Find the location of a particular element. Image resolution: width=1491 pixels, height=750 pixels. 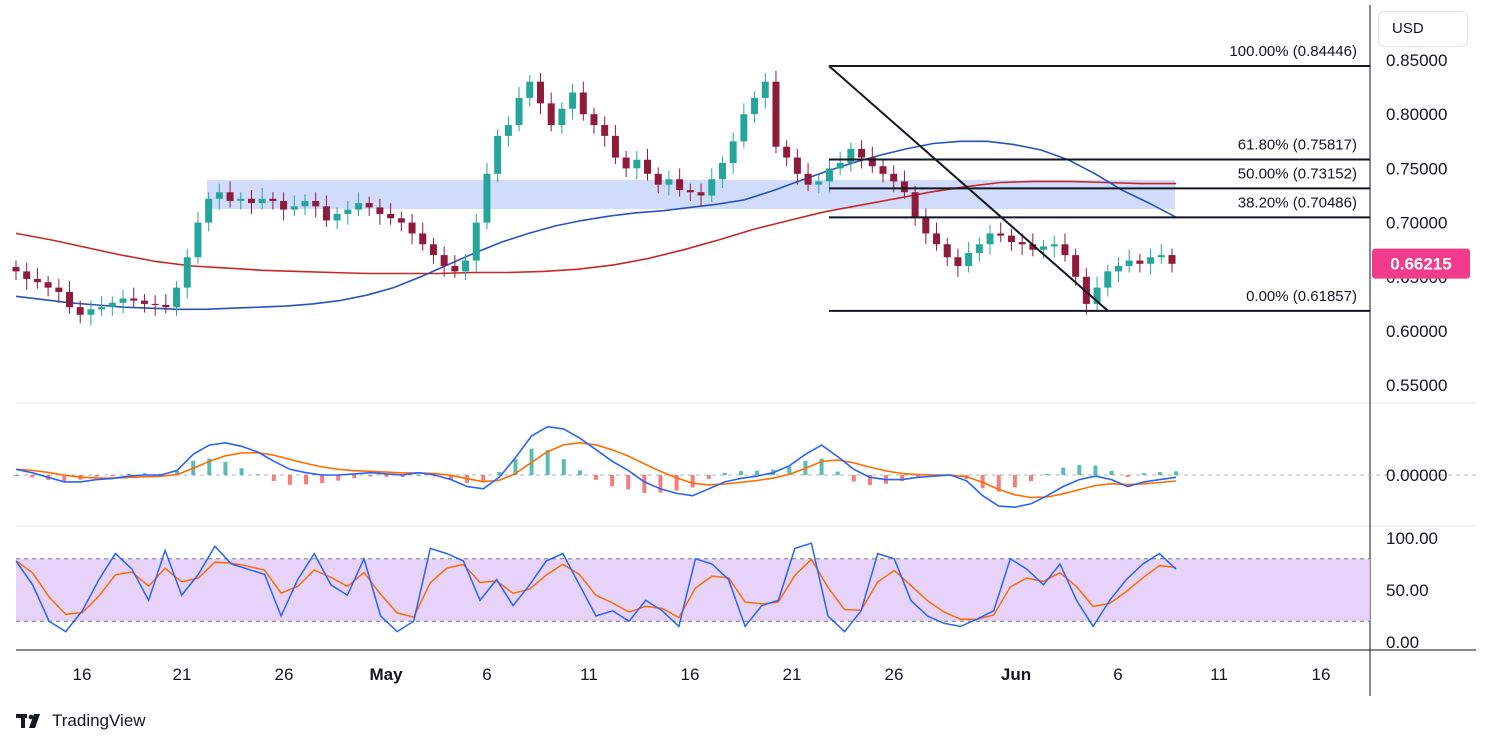

tradingview-brand: TradingView is located at coordinates (81, 721).